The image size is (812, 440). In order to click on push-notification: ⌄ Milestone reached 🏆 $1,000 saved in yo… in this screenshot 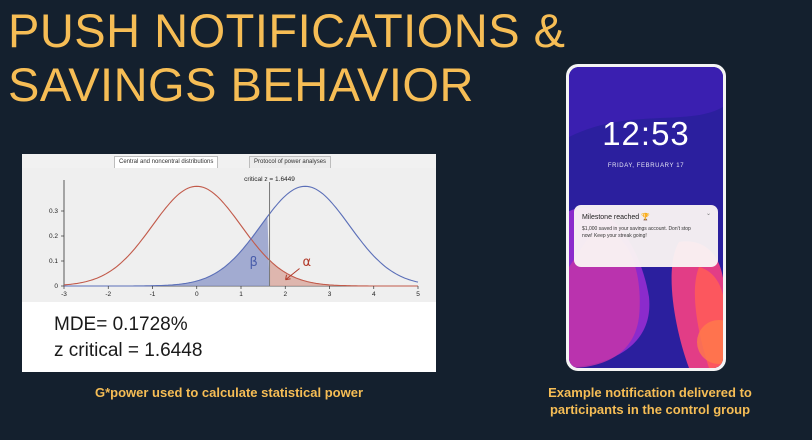, I will do `click(646, 236)`.